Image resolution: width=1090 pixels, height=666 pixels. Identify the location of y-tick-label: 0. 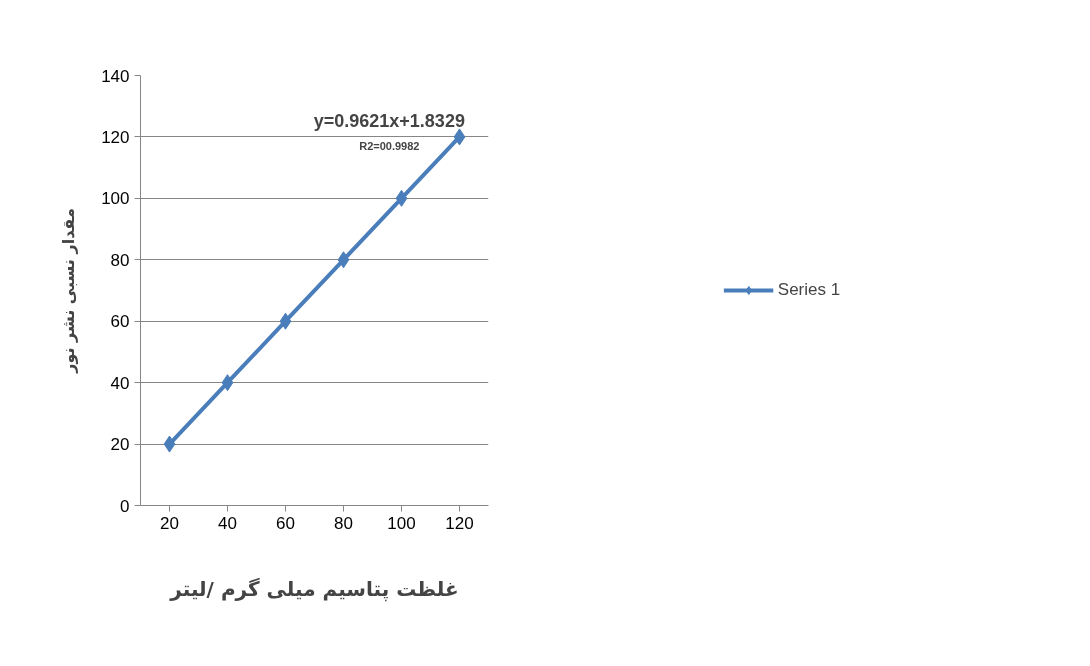
(125, 506).